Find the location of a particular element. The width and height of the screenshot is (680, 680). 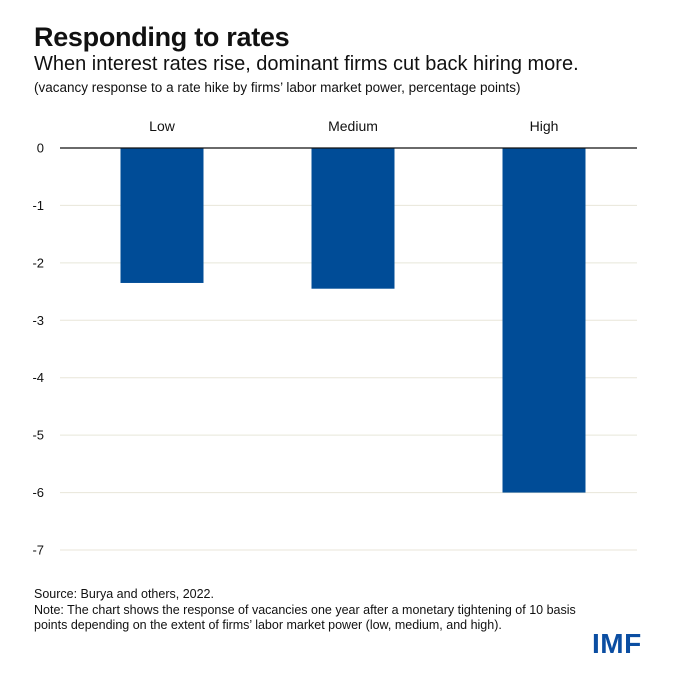

bar-high is located at coordinates (544, 320).